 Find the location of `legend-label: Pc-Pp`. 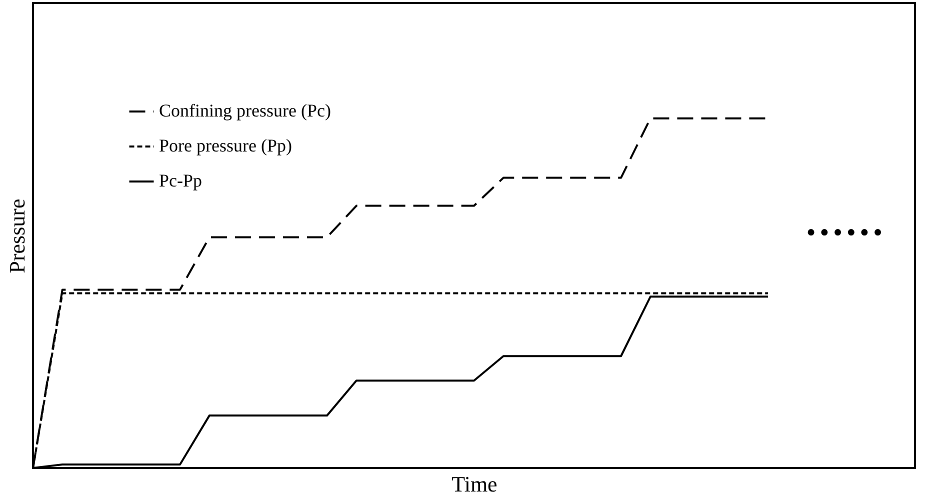

legend-label: Pc-Pp is located at coordinates (180, 180).